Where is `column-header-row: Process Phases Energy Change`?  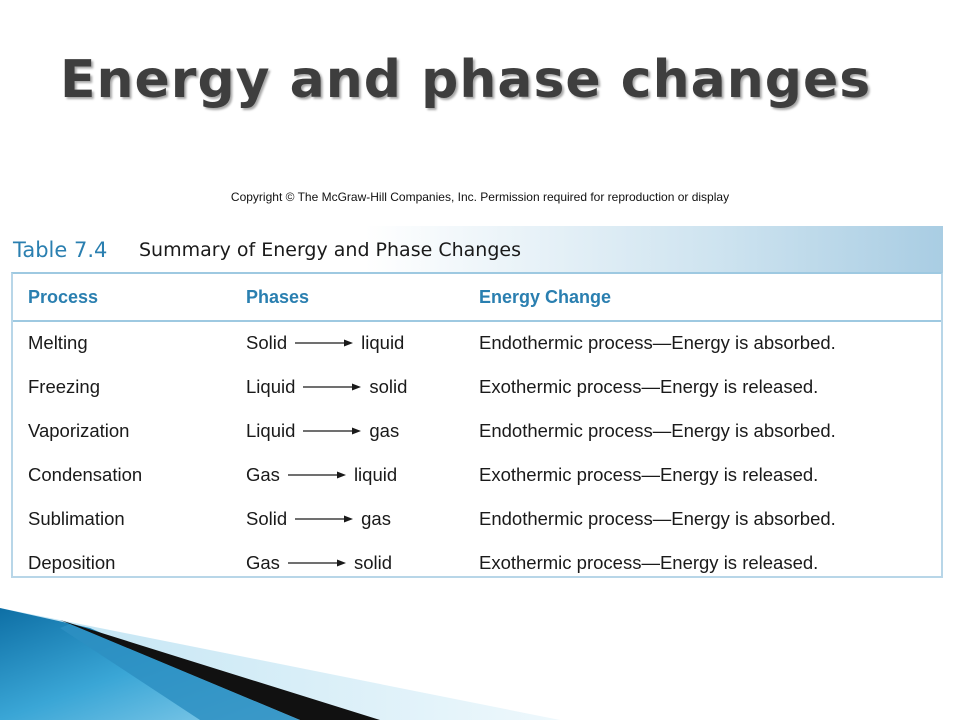 column-header-row: Process Phases Energy Change is located at coordinates (477, 298).